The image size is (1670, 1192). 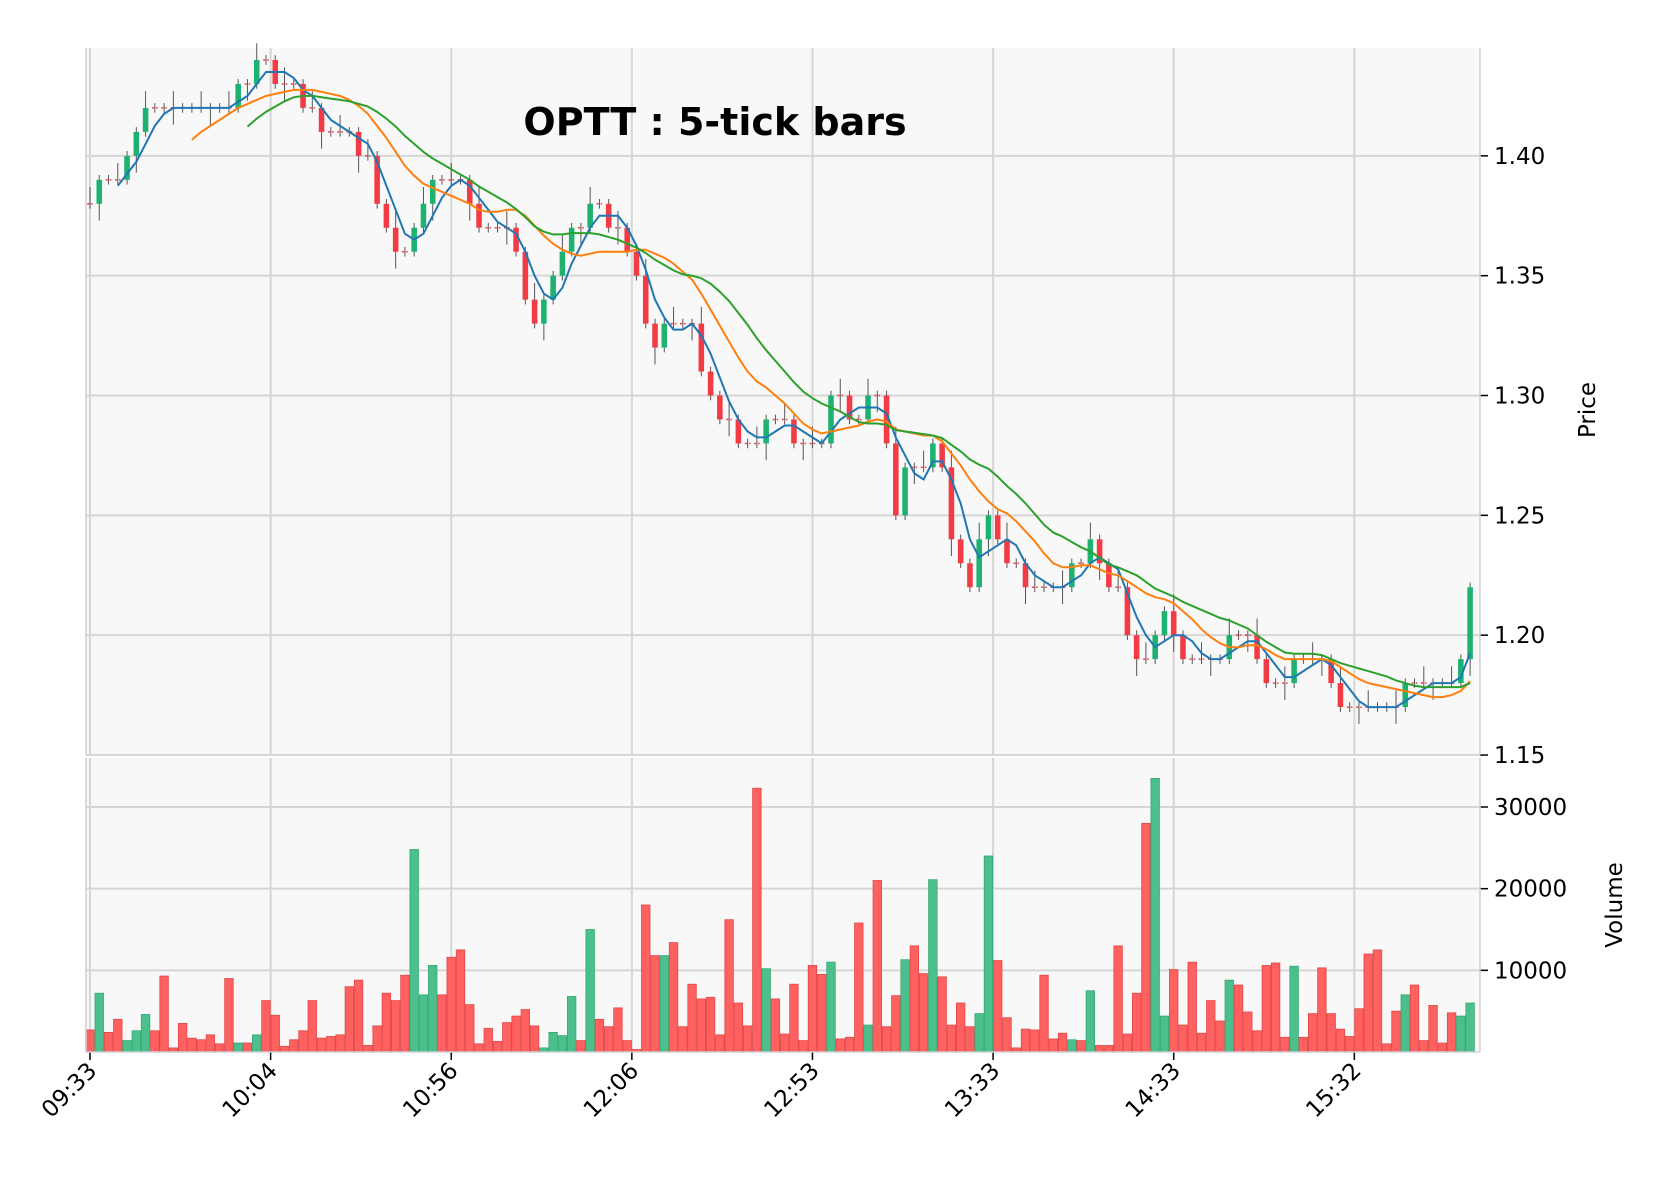 I want to click on price-axis-label: Price, so click(x=1588, y=410).